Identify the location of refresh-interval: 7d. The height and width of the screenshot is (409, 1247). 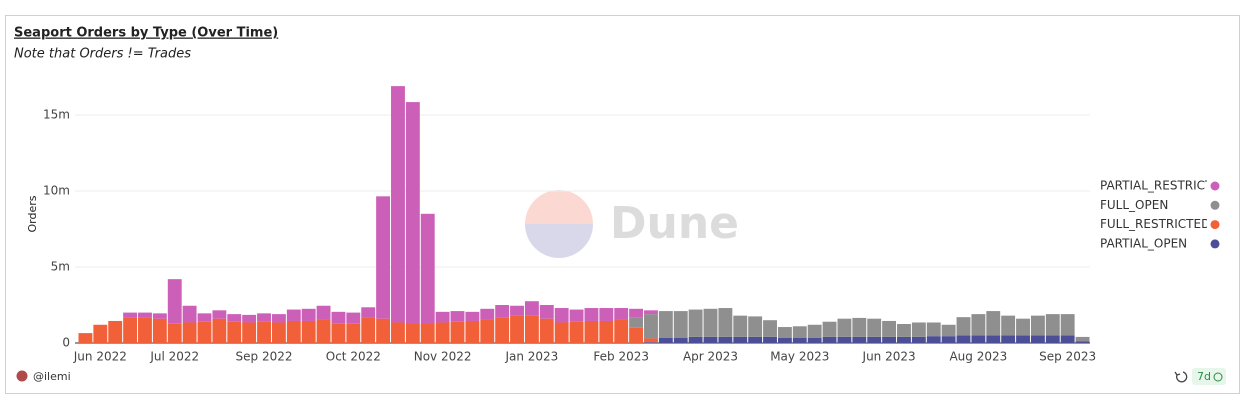
(1204, 376).